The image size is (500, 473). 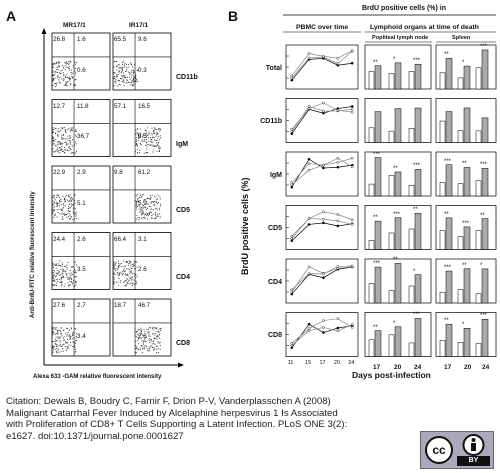 I want to click on organ-day-label: 17, so click(x=377, y=367).